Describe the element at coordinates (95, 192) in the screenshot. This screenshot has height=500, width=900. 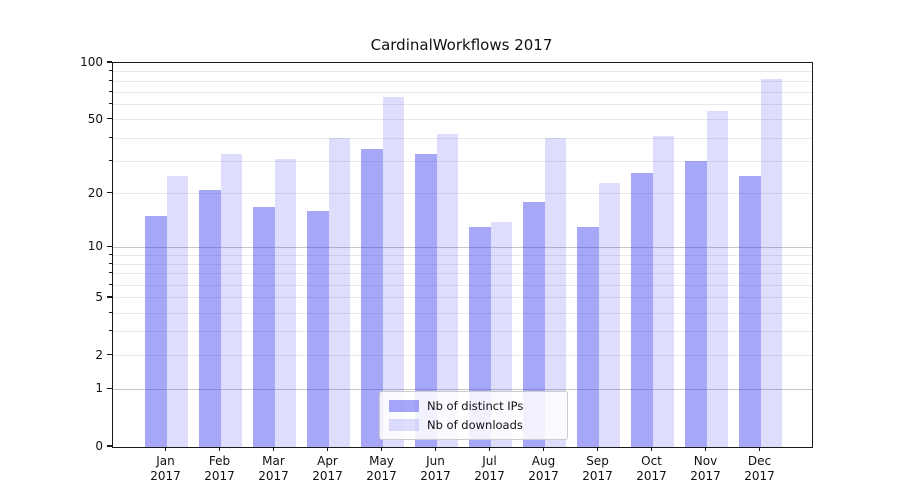
I see `y-tick-label: 20` at that location.